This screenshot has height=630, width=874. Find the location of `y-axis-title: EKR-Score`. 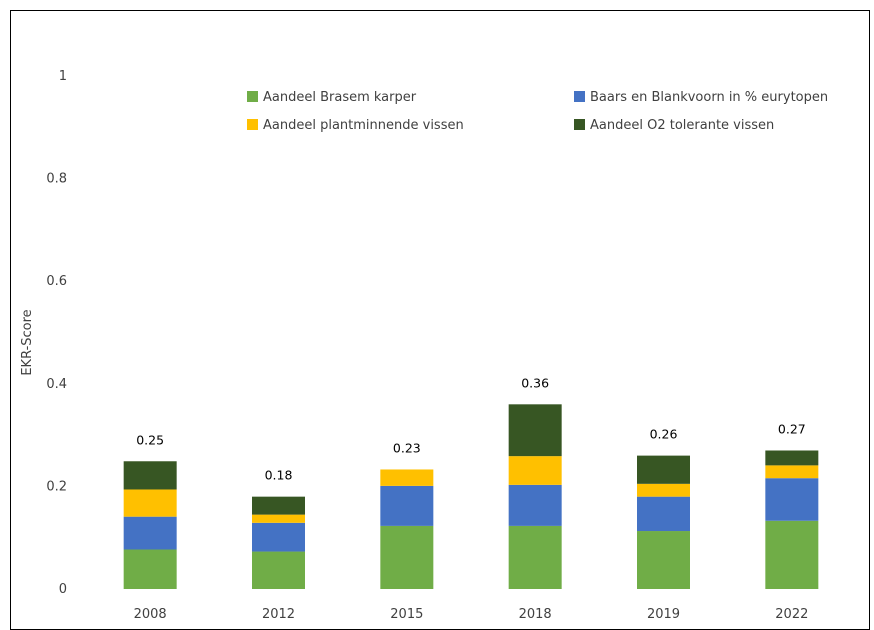

y-axis-title: EKR-Score is located at coordinates (27, 342).